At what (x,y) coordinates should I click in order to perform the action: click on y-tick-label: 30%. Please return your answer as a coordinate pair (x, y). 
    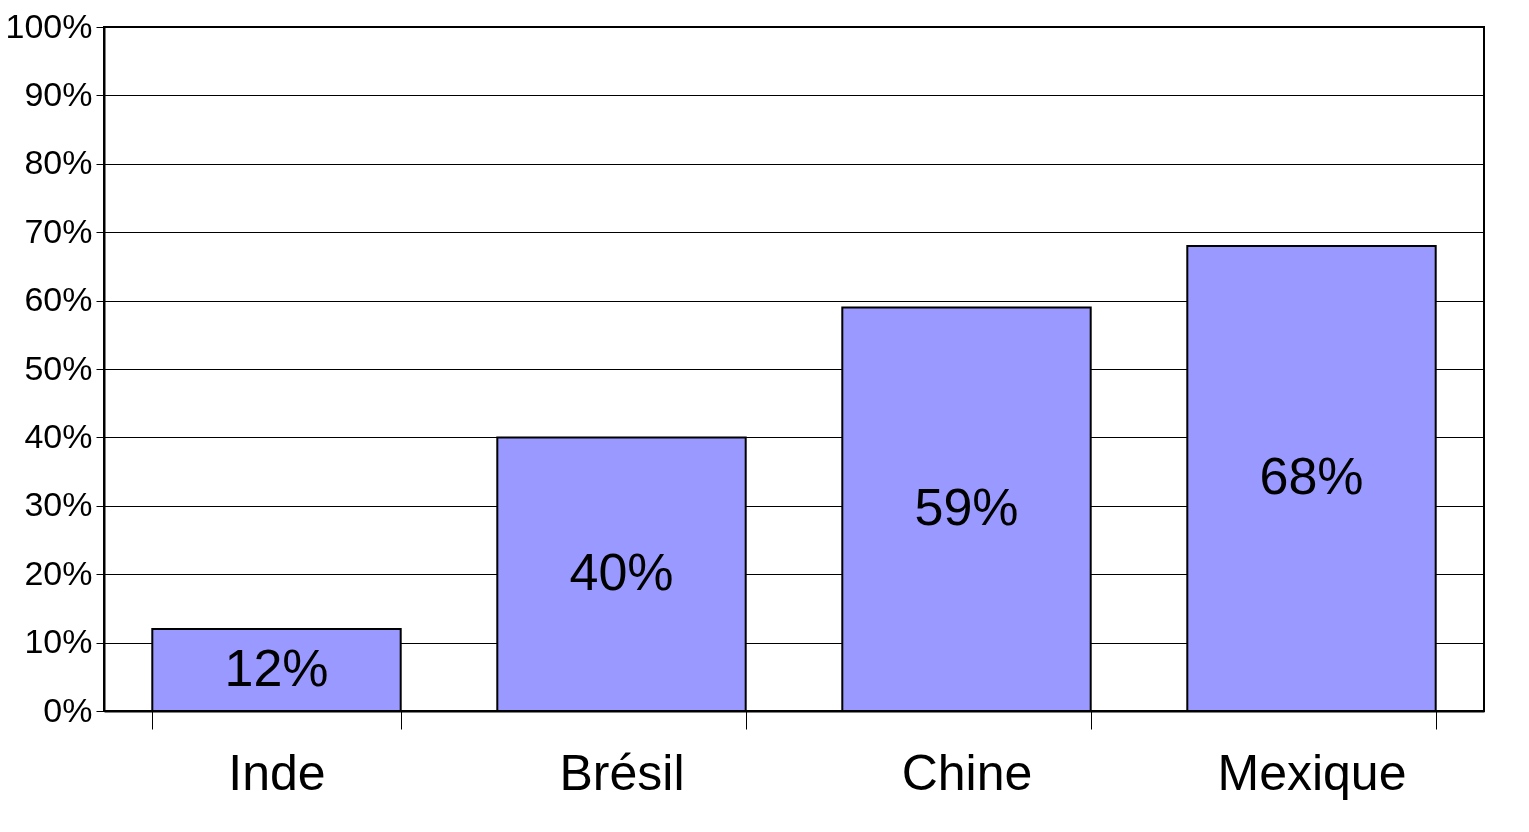
    Looking at the image, I should click on (58, 504).